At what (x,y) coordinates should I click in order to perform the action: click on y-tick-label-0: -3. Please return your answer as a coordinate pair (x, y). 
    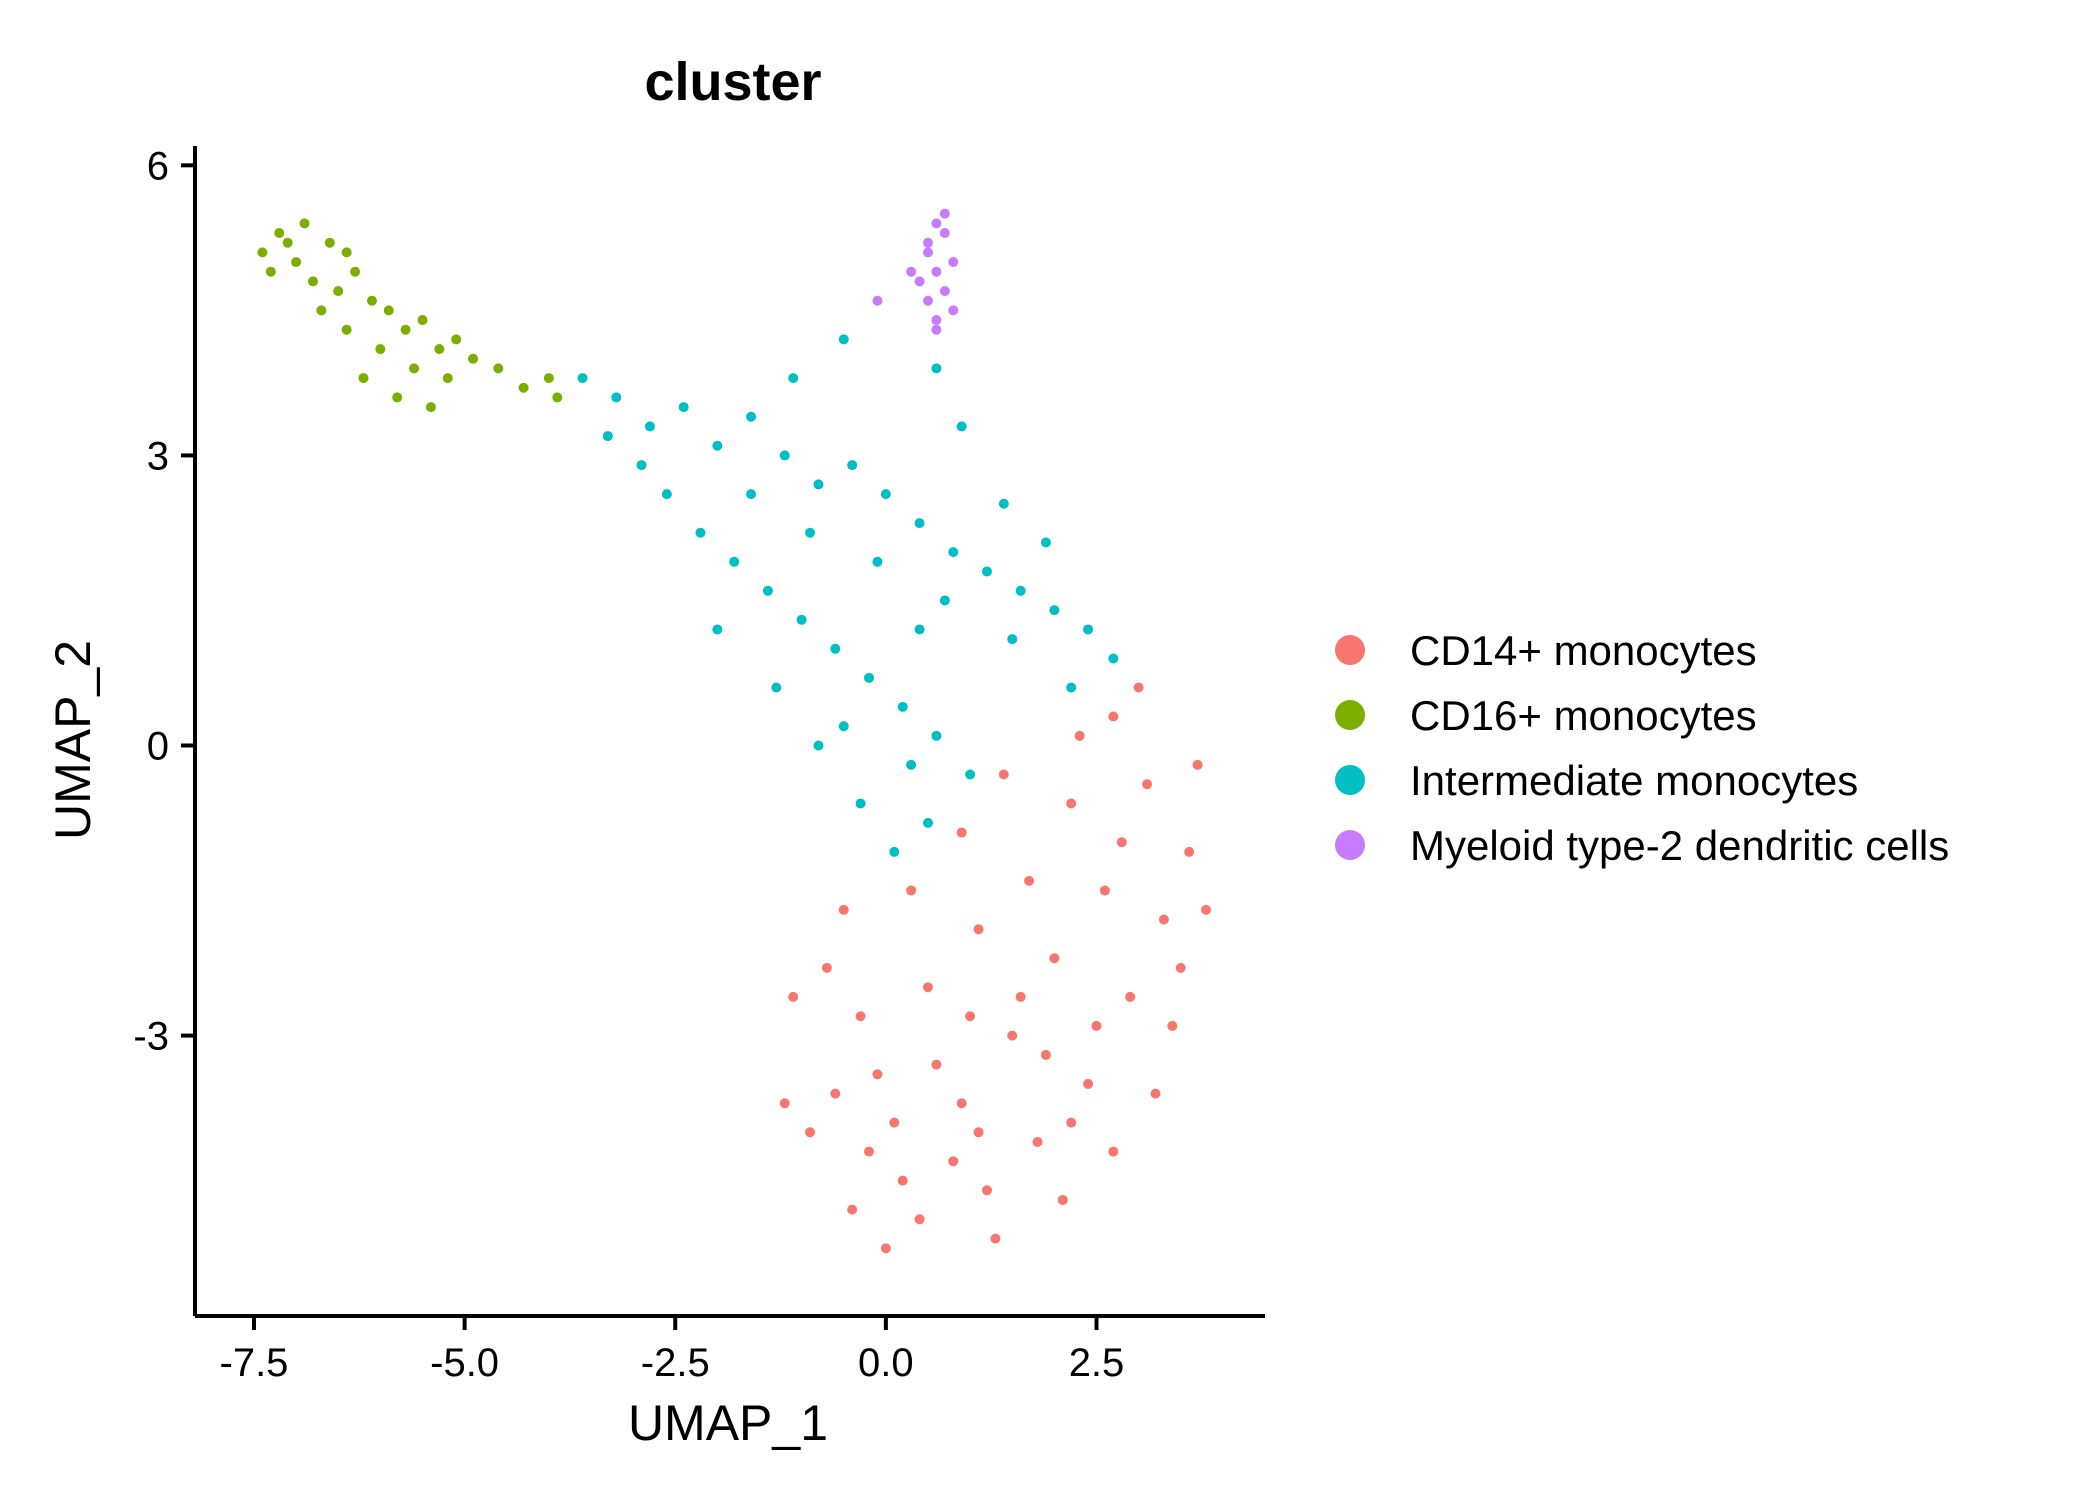
    Looking at the image, I should click on (151, 1037).